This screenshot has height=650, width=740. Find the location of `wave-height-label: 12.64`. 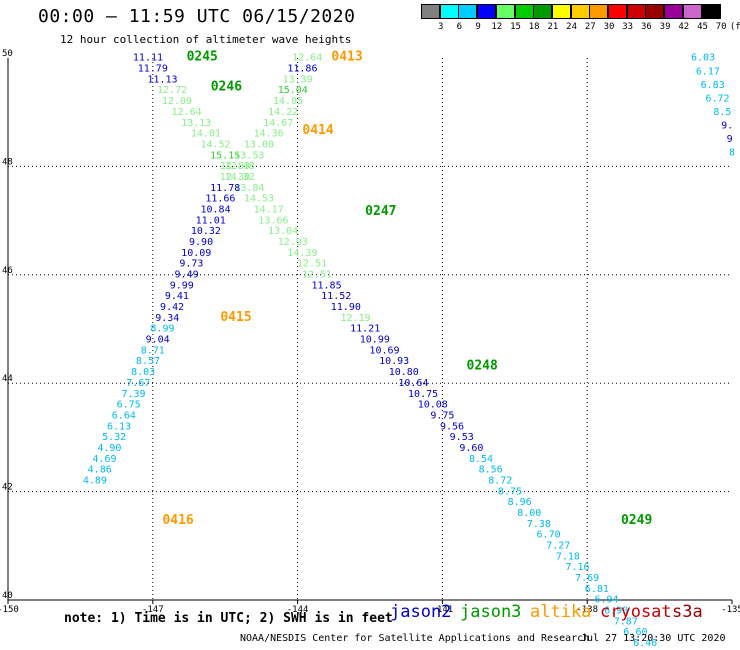

wave-height-label: 12.64 is located at coordinates (307, 58).